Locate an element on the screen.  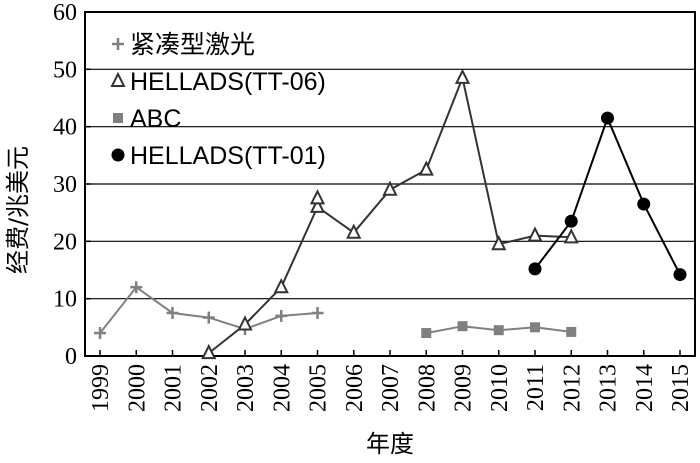
x-tick-label: 2012 is located at coordinates (572, 388).